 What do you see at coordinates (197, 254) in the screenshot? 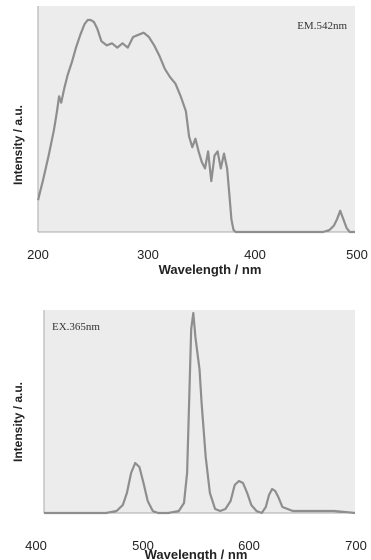
I see `x-tick-labels: 200 300 400 500` at bounding box center [197, 254].